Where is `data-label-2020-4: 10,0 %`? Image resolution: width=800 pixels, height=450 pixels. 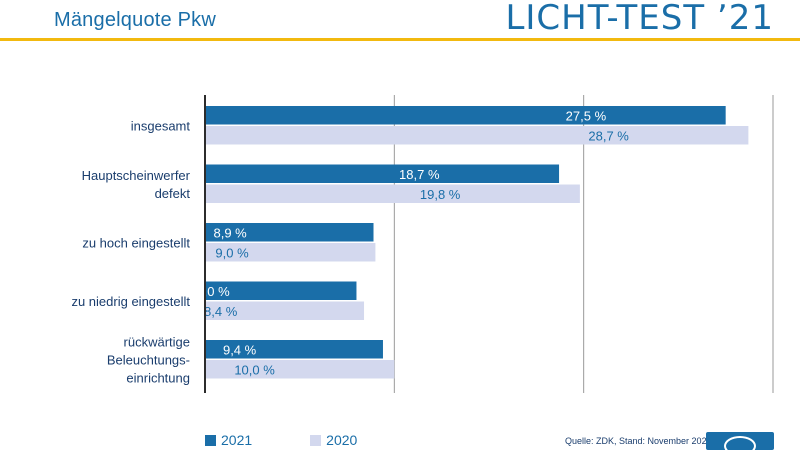
data-label-2020-4: 10,0 % is located at coordinates (254, 369).